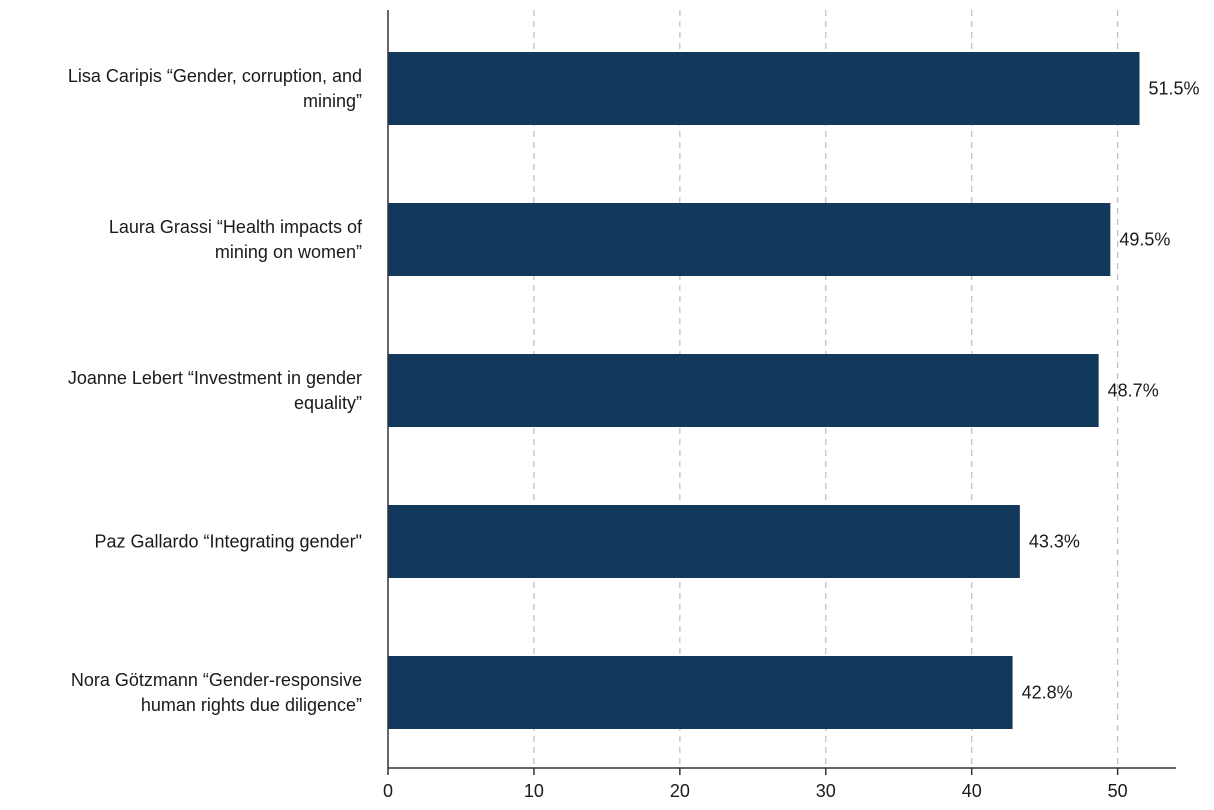 The height and width of the screenshot is (810, 1214). Describe the element at coordinates (388, 791) in the screenshot. I see `x-tick-label-0: 0` at that location.